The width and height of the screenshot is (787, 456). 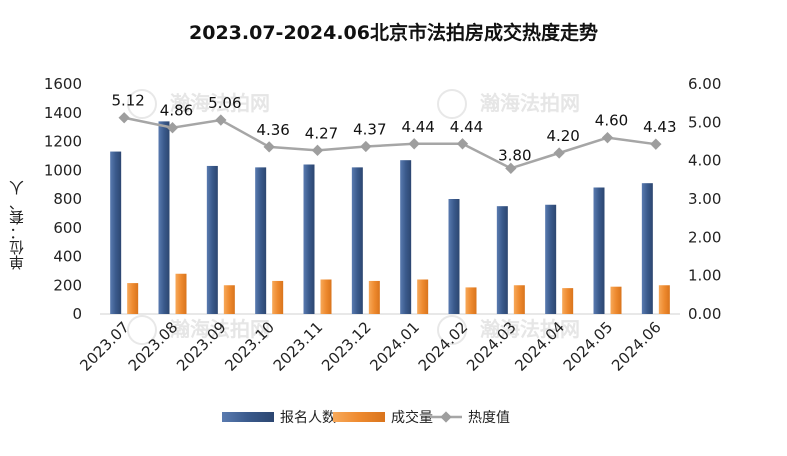 What do you see at coordinates (298, 346) in the screenshot?
I see `x-tick-label: 2023.11` at bounding box center [298, 346].